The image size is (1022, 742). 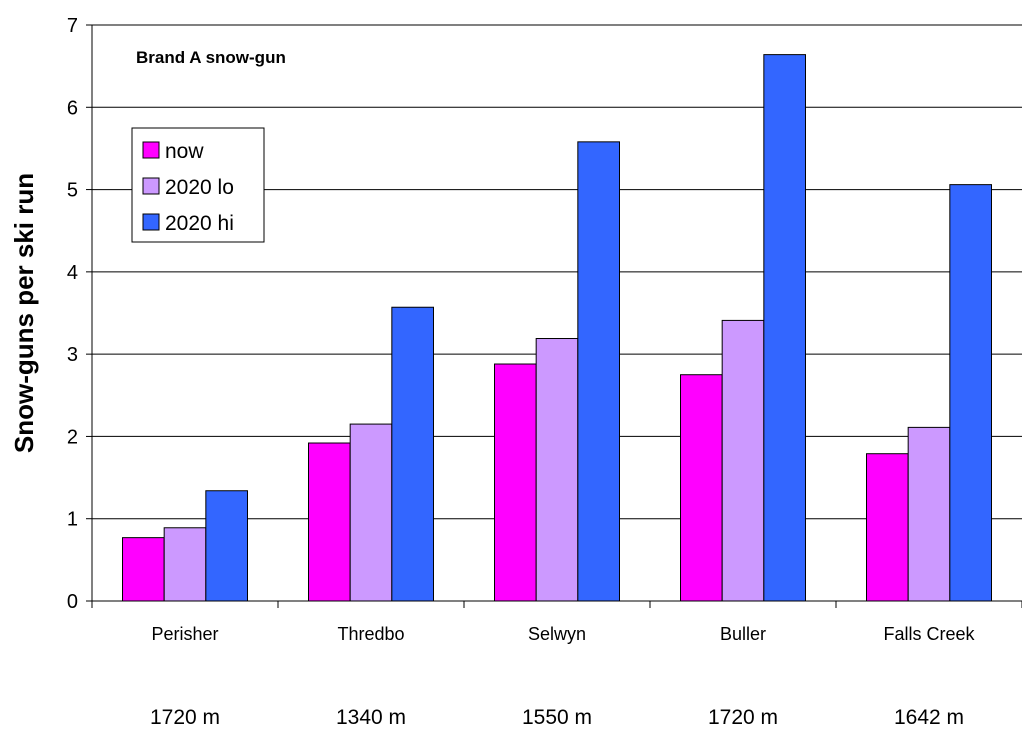 What do you see at coordinates (72, 520) in the screenshot?
I see `y-tick-label-1: 1` at bounding box center [72, 520].